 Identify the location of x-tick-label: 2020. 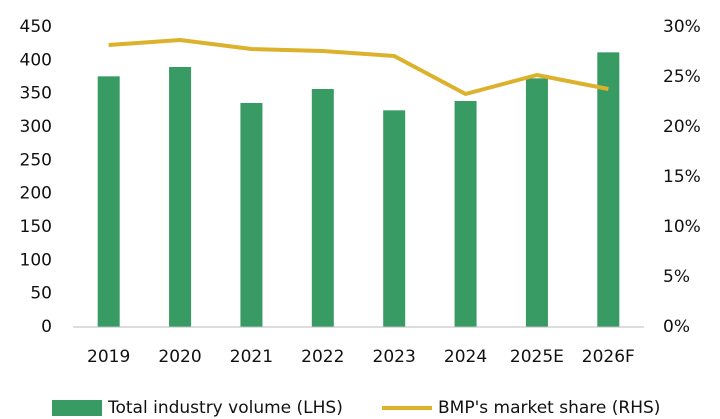
(179, 357).